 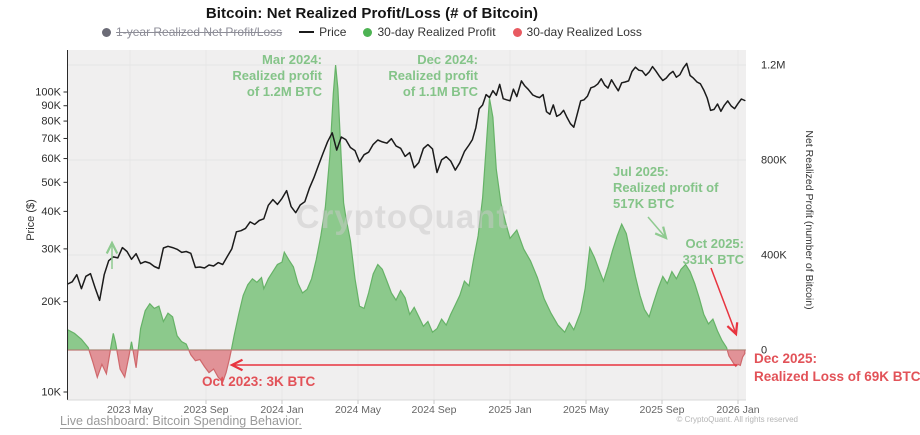 What do you see at coordinates (774, 161) in the screenshot?
I see `right-tick-label: 800K` at bounding box center [774, 161].